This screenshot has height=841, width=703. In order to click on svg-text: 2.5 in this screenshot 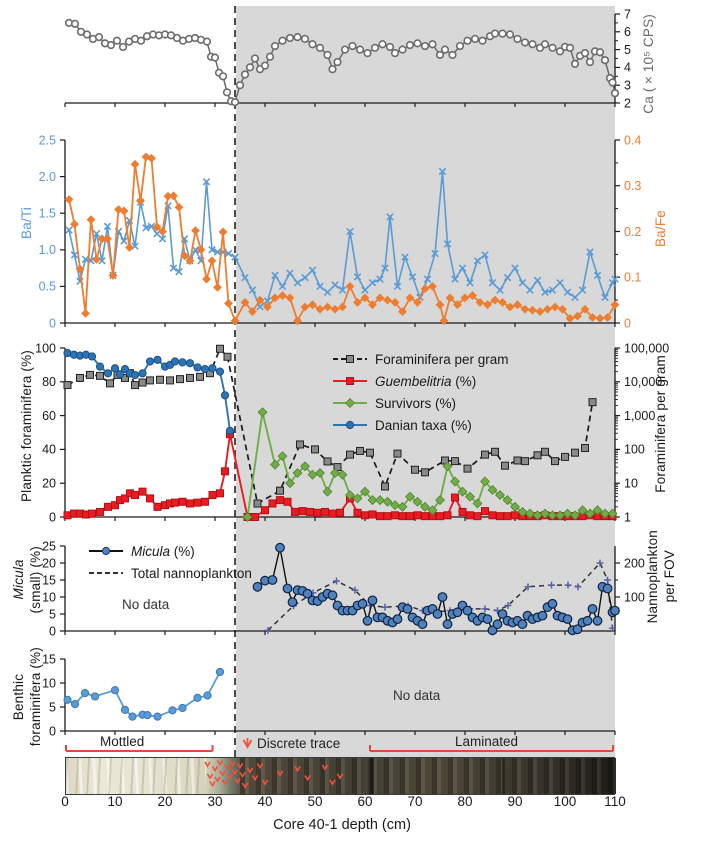, I will do `click(47, 140)`.